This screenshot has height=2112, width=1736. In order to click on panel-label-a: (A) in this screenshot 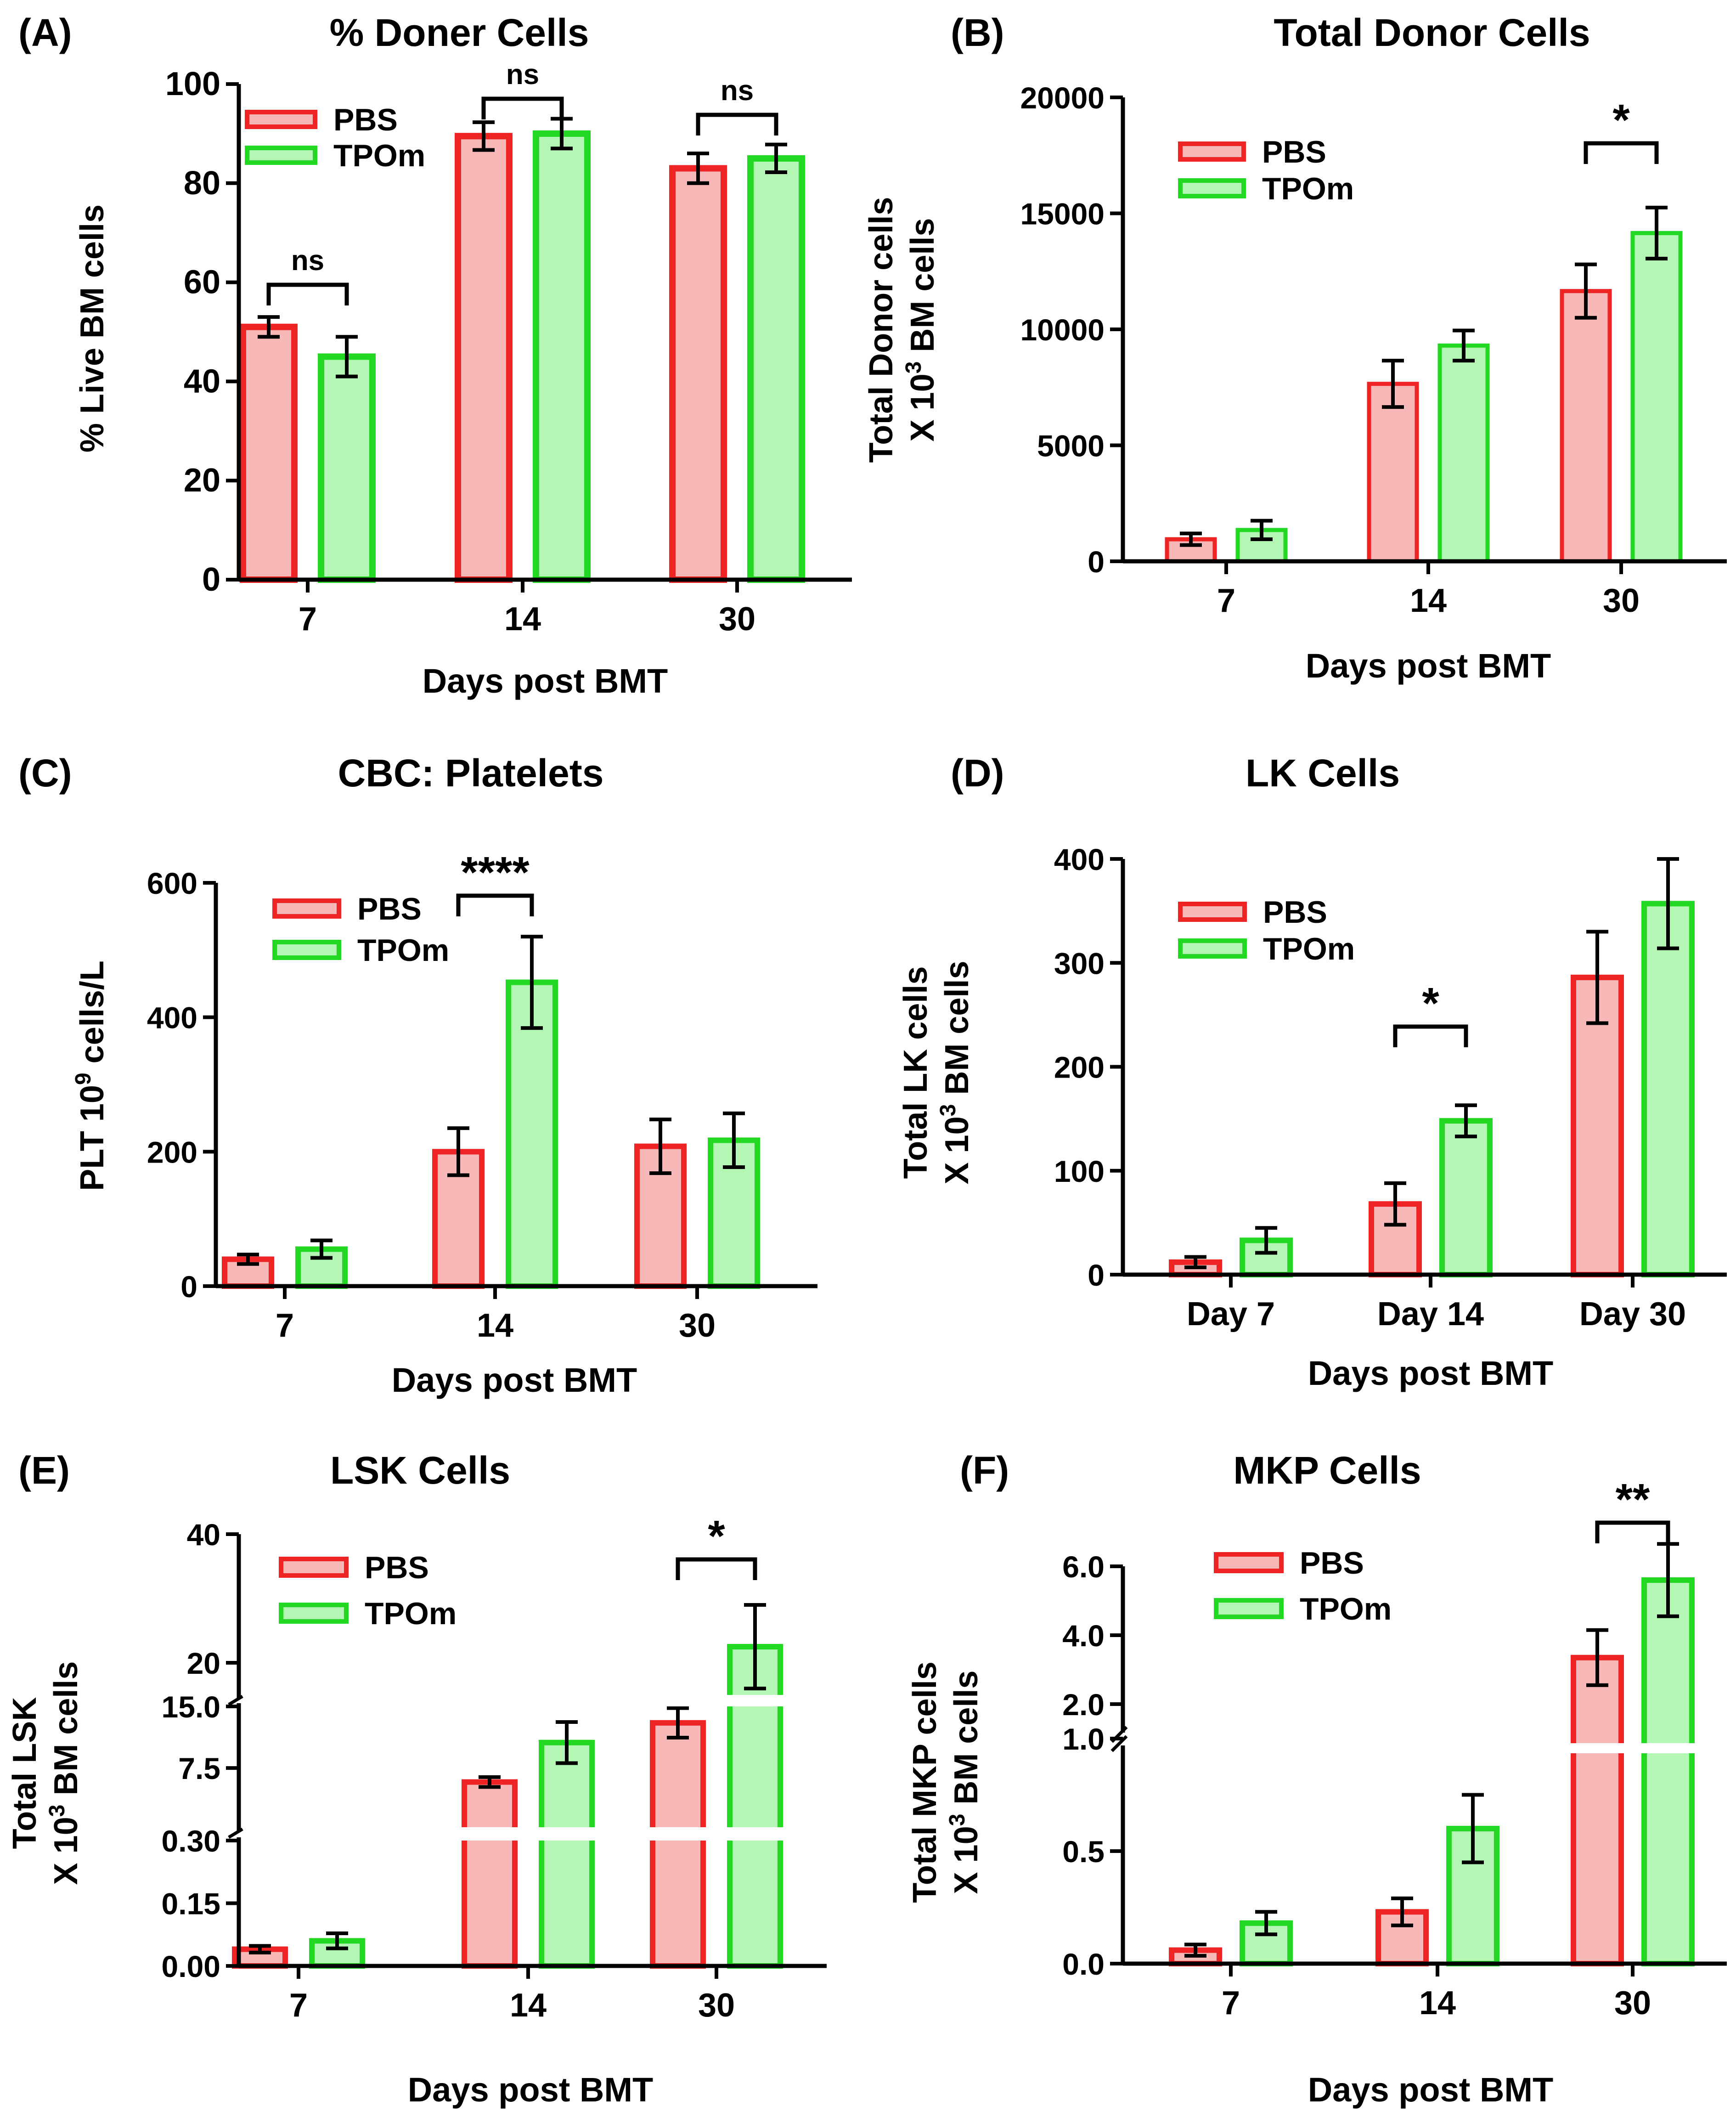, I will do `click(45, 33)`.